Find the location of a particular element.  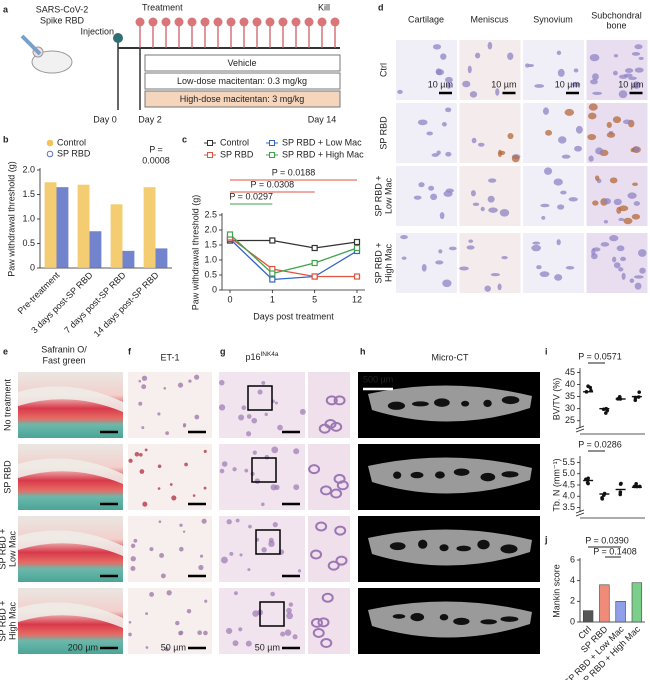

row-label-group: SP RBD is located at coordinates (383, 133).